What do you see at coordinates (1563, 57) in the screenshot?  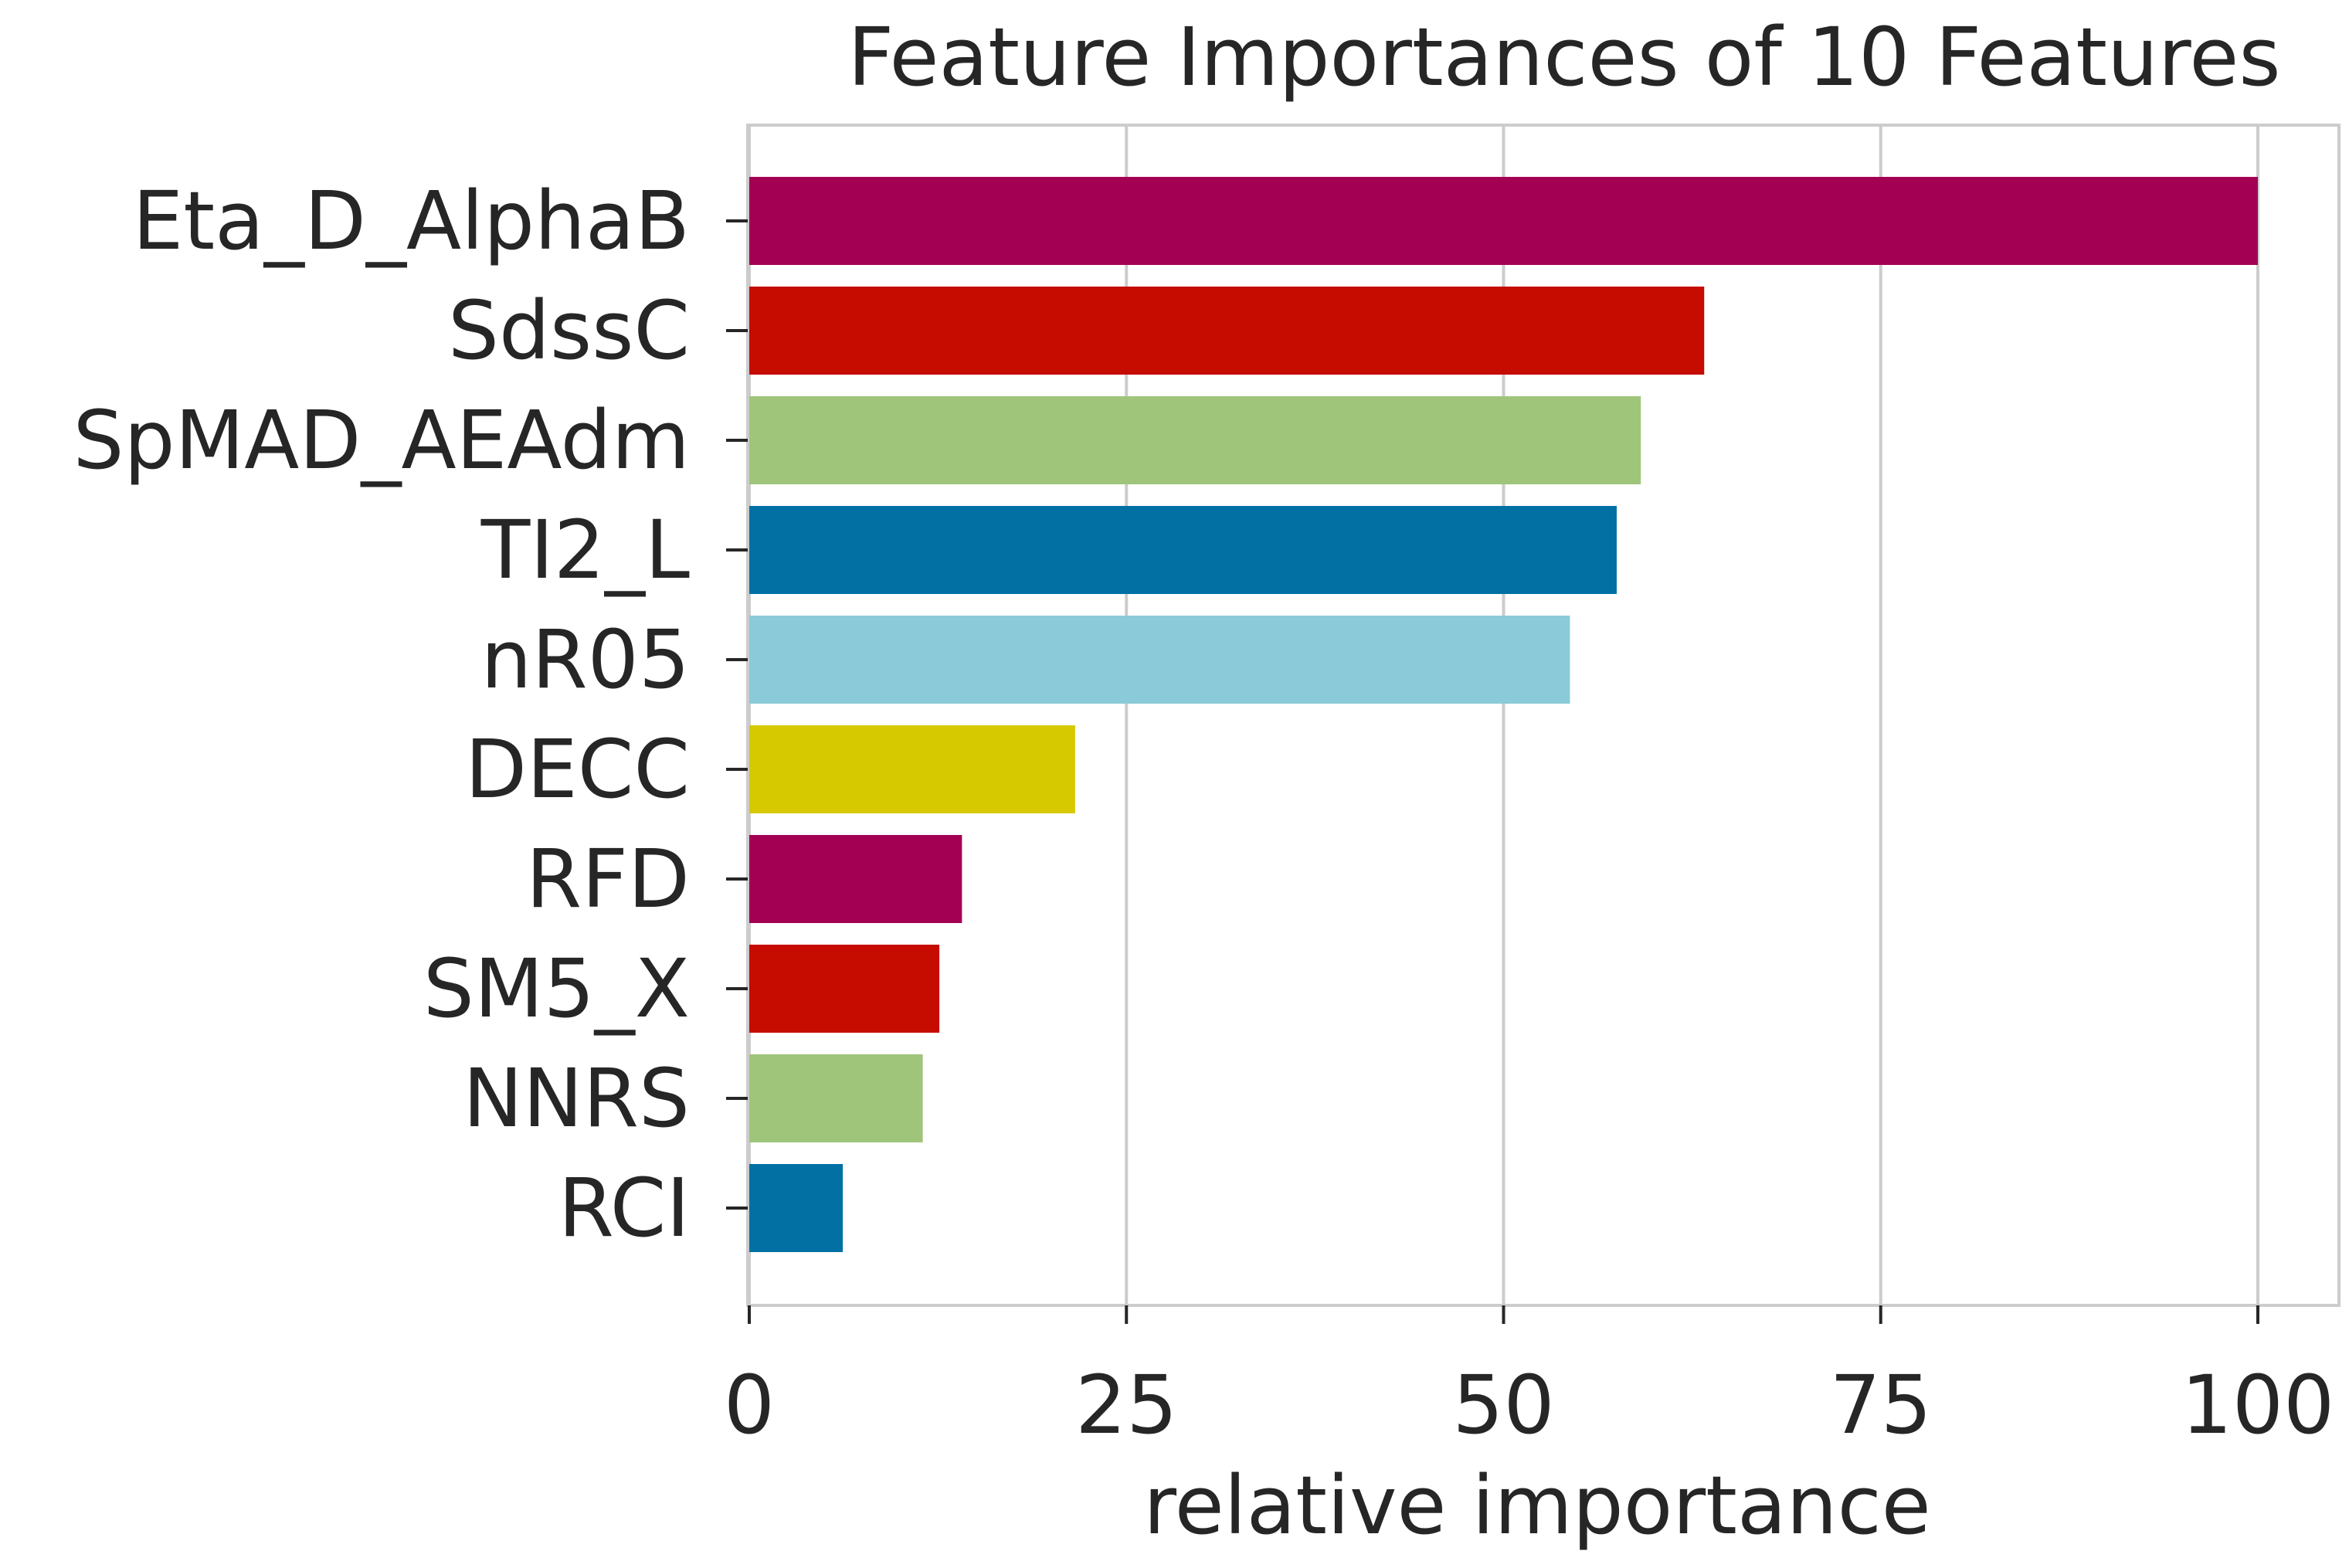 I see `chart-title: Feature Importances of 10 Features` at bounding box center [1563, 57].